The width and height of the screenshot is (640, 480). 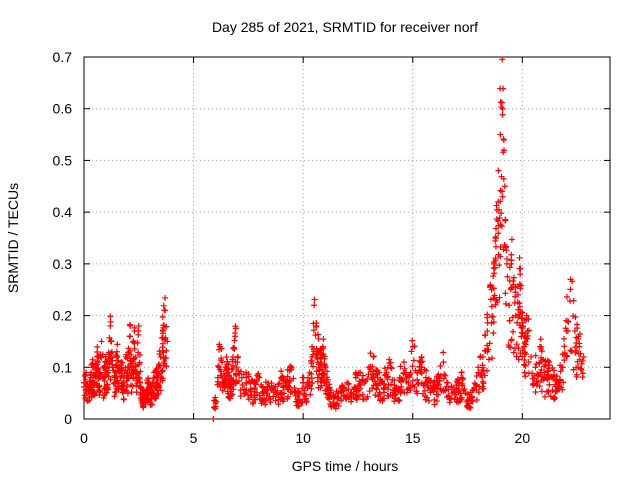 I want to click on y-axis-label: SRMTID / TECUs, so click(x=13, y=238).